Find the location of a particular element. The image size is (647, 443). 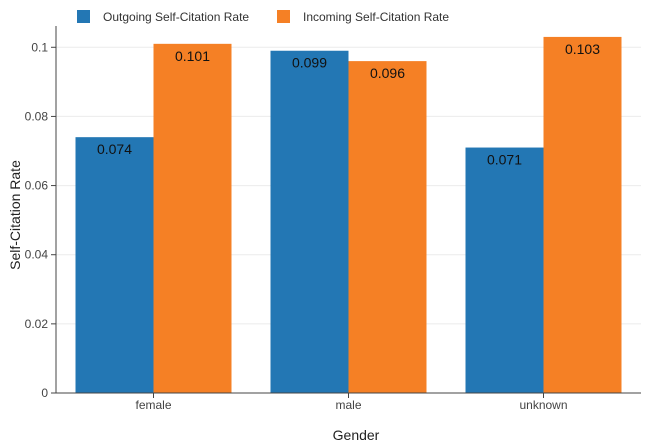

y-tick-label: 0.1 is located at coordinates (39, 47).